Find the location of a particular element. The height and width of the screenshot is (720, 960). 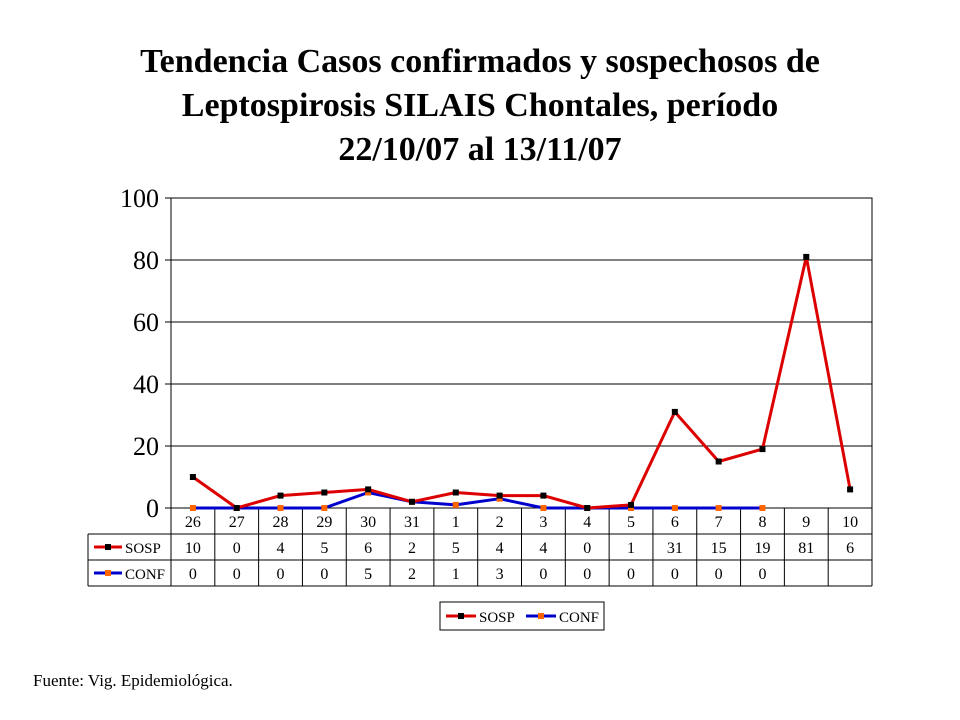

table-cell-conf-2: 0 is located at coordinates (281, 574).